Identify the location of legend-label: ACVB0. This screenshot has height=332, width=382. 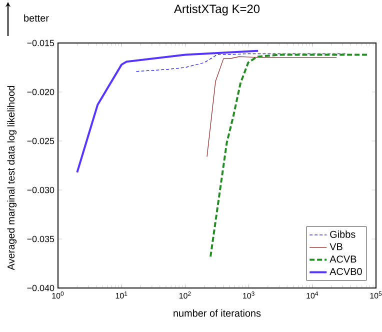
(346, 272).